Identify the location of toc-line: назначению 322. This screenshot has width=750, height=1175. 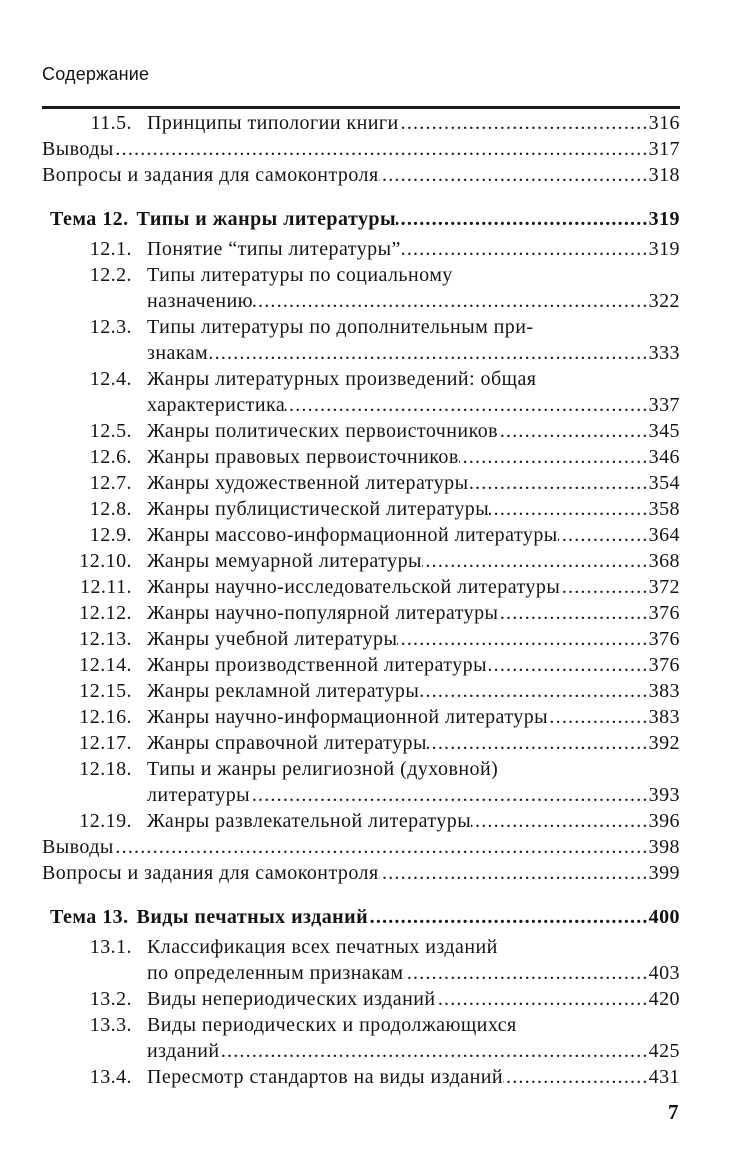
(361, 301).